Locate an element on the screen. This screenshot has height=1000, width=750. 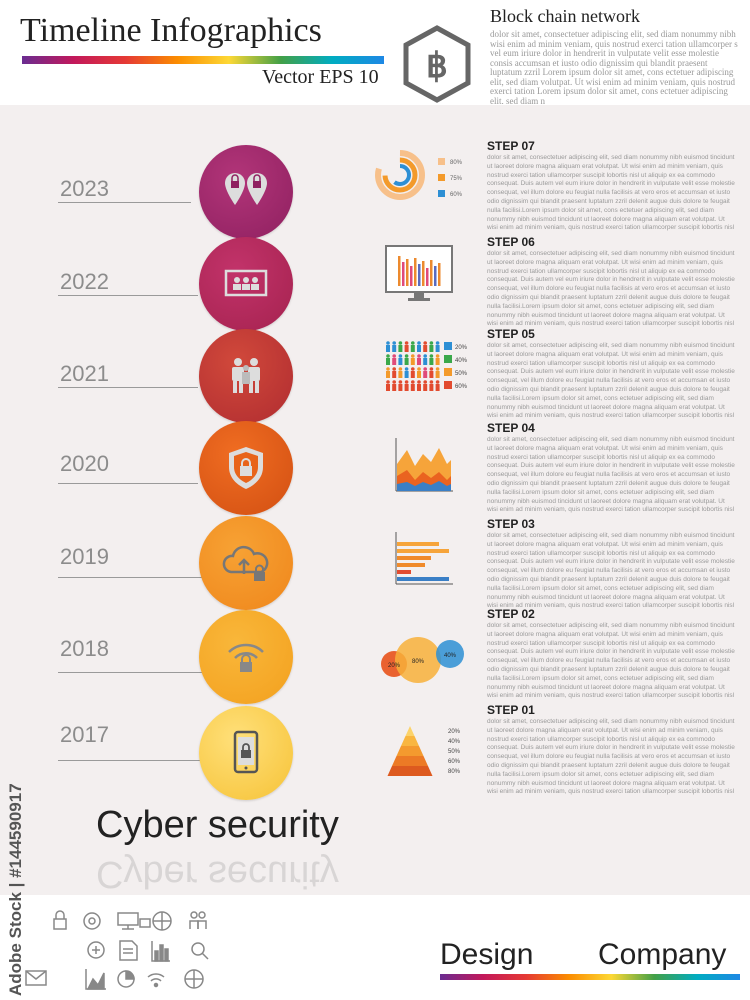
ring-label: 75% is located at coordinates (456, 179).